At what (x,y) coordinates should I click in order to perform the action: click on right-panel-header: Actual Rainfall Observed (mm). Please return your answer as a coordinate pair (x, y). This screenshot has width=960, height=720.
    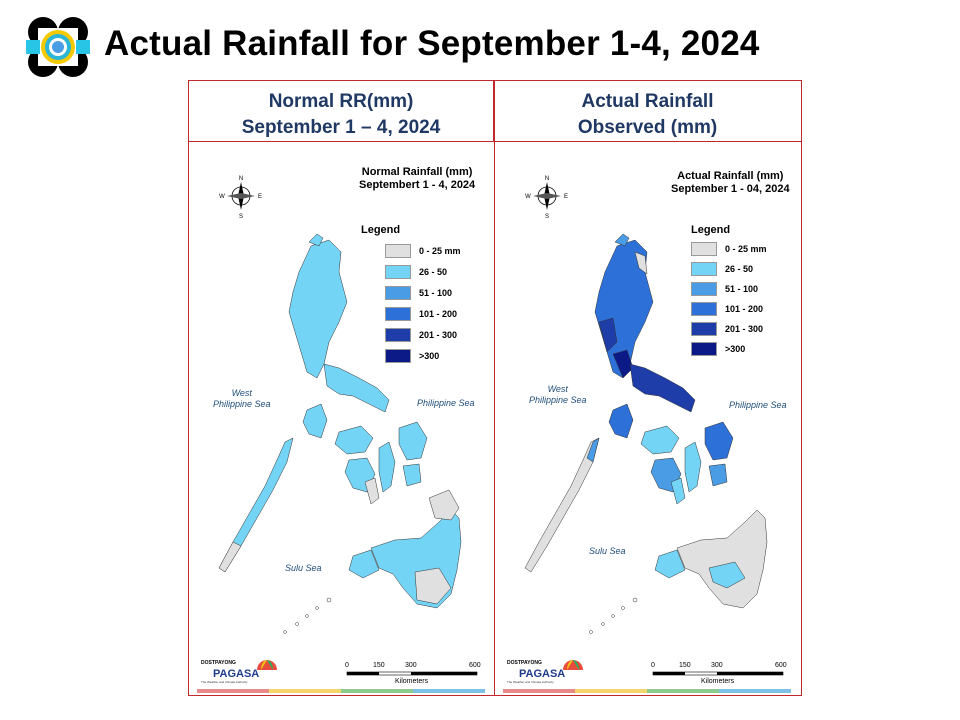
    Looking at the image, I should click on (647, 111).